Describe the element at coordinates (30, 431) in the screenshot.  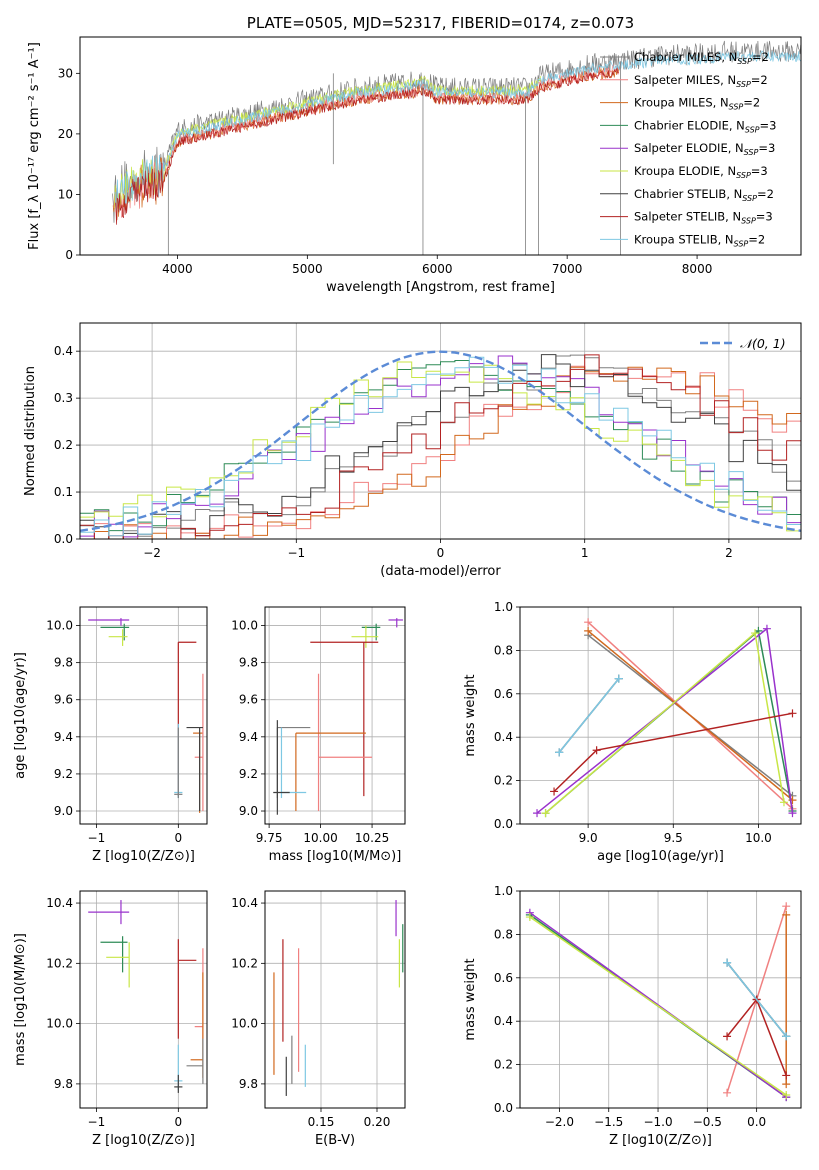
I see `y-axis-label: Normed distribution` at that location.